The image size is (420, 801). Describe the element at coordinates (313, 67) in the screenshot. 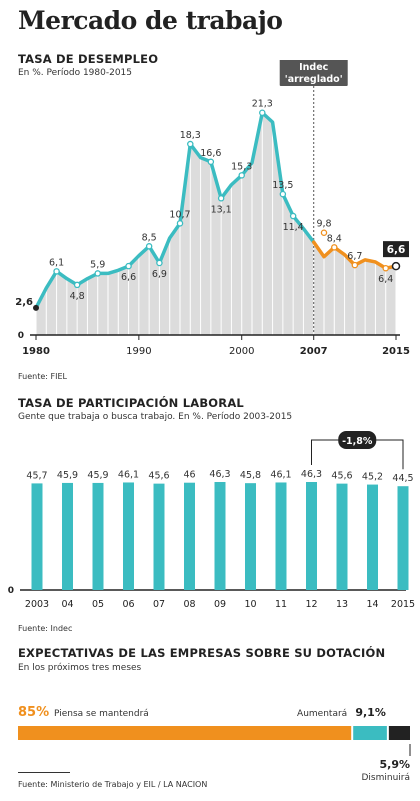

I see `annotation-text-1: Indec` at that location.